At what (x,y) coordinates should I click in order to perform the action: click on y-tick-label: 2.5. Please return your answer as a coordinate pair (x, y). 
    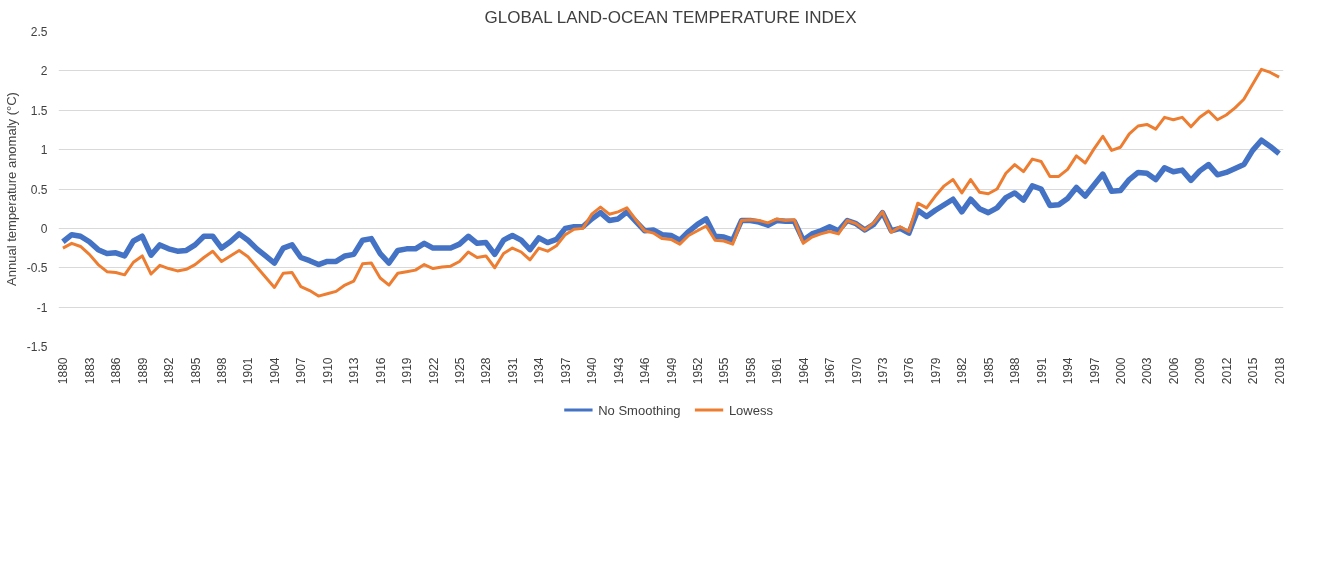
    Looking at the image, I should click on (39, 32).